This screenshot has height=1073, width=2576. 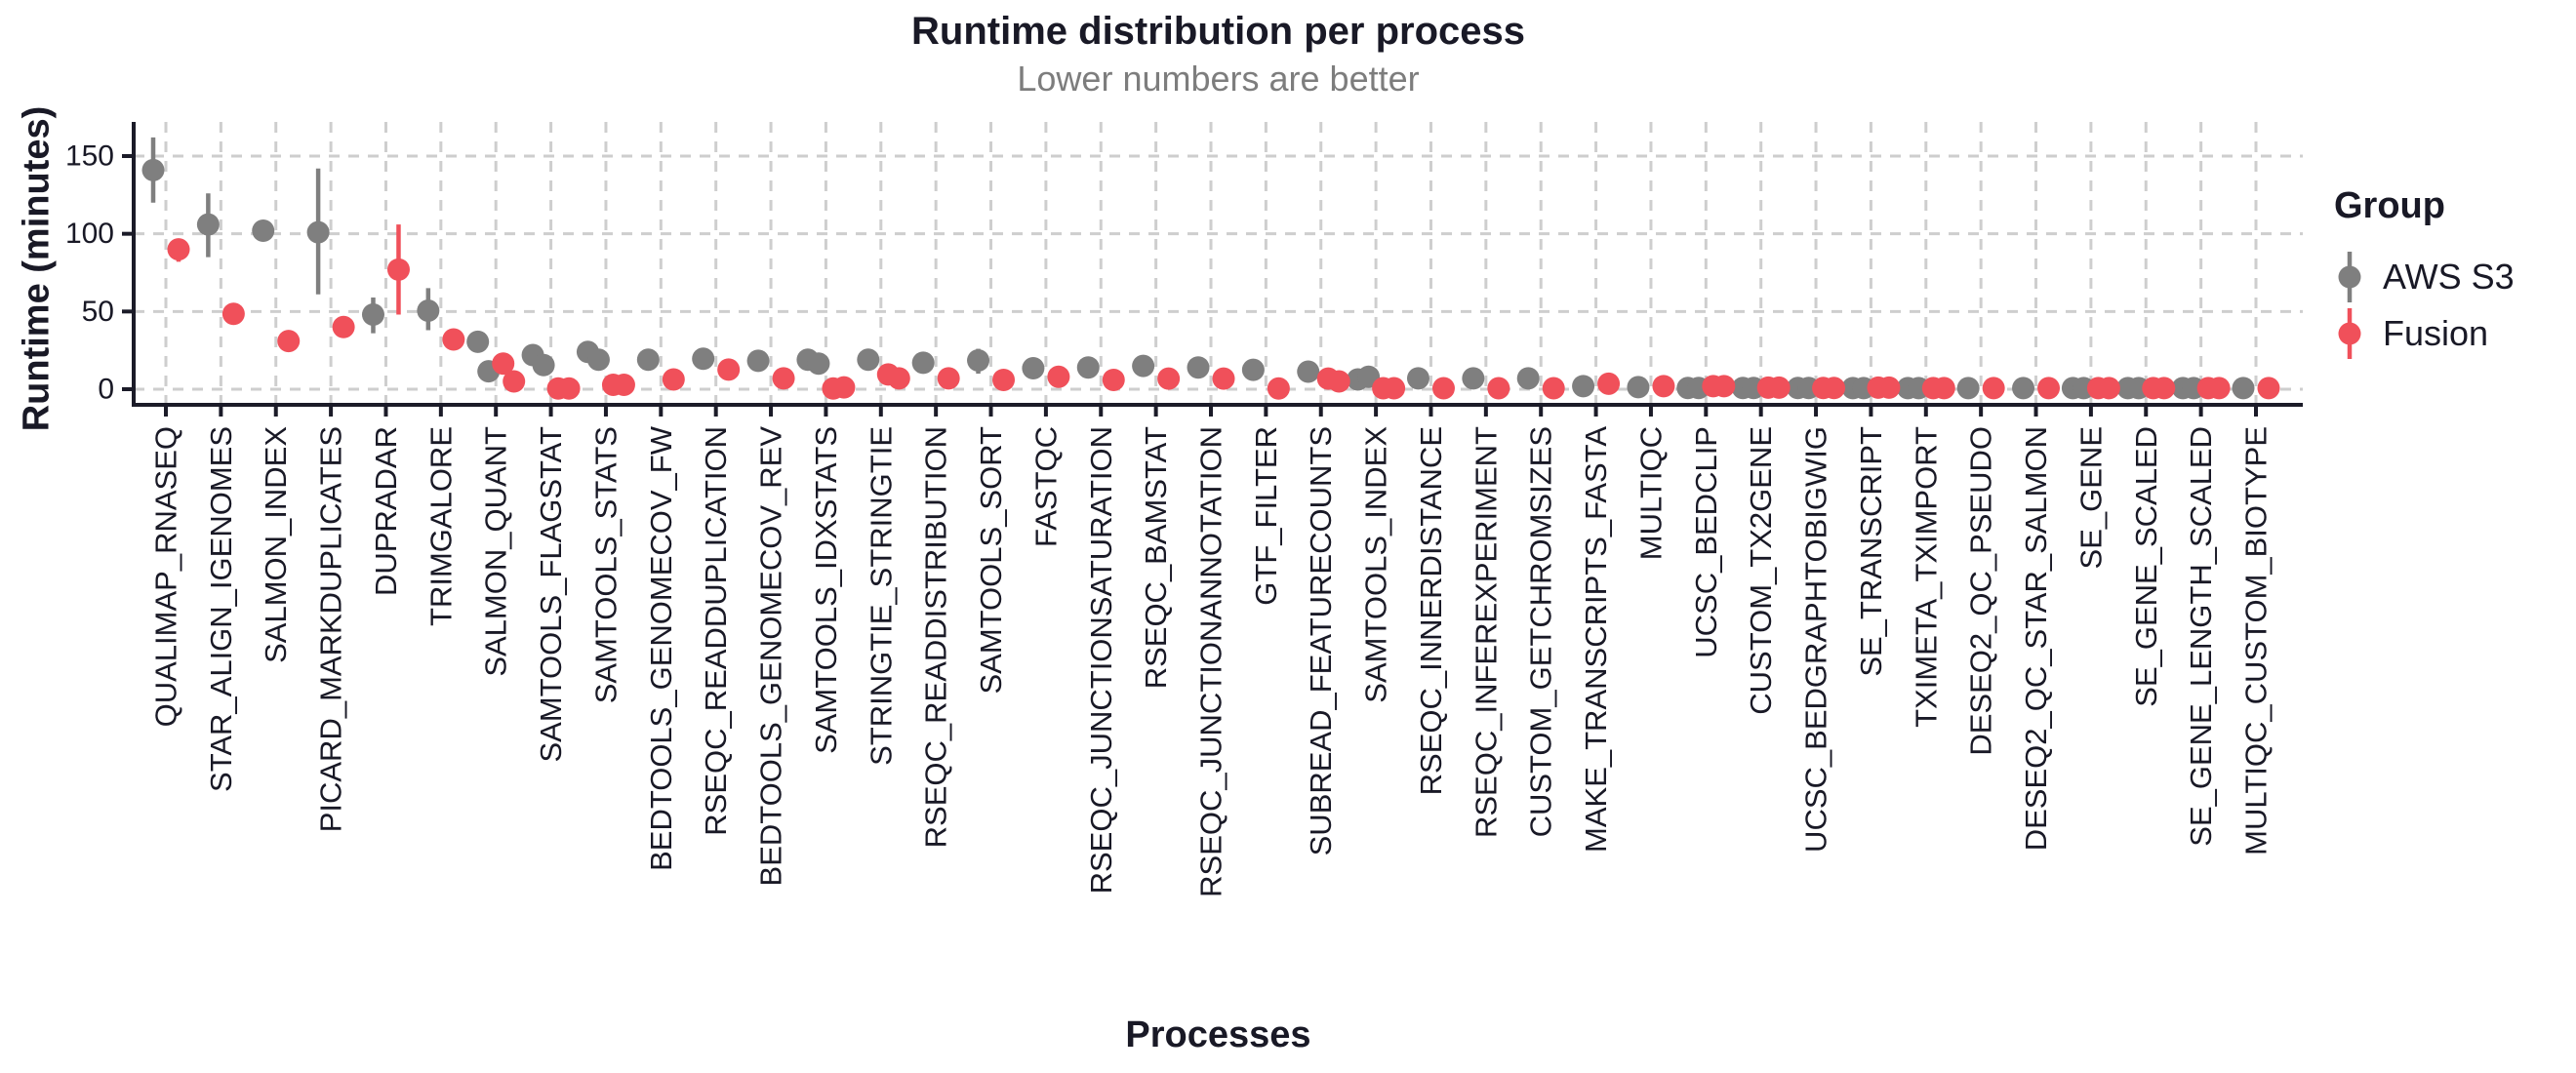 I want to click on chart-subtitle: Lower numbers are better, so click(x=1218, y=79).